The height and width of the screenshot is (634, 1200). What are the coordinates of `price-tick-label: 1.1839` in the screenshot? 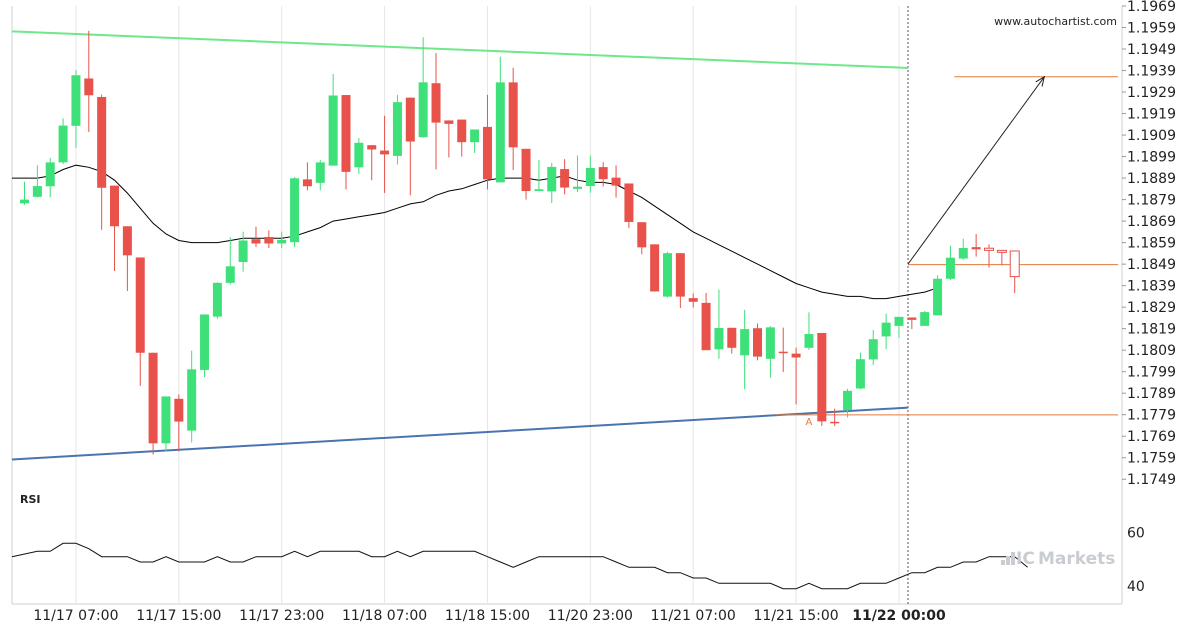 It's located at (1151, 287).